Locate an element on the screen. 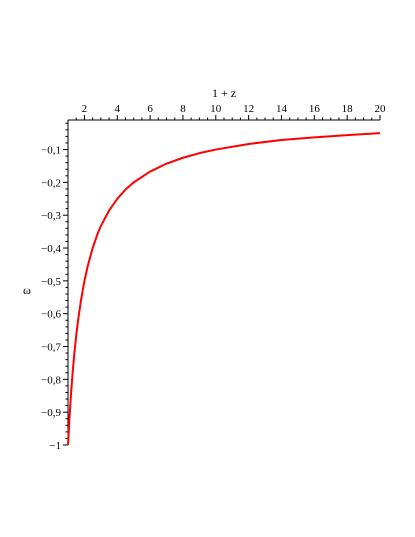 This screenshot has width=415, height=537. x-tick-label: 2 is located at coordinates (85, 109).